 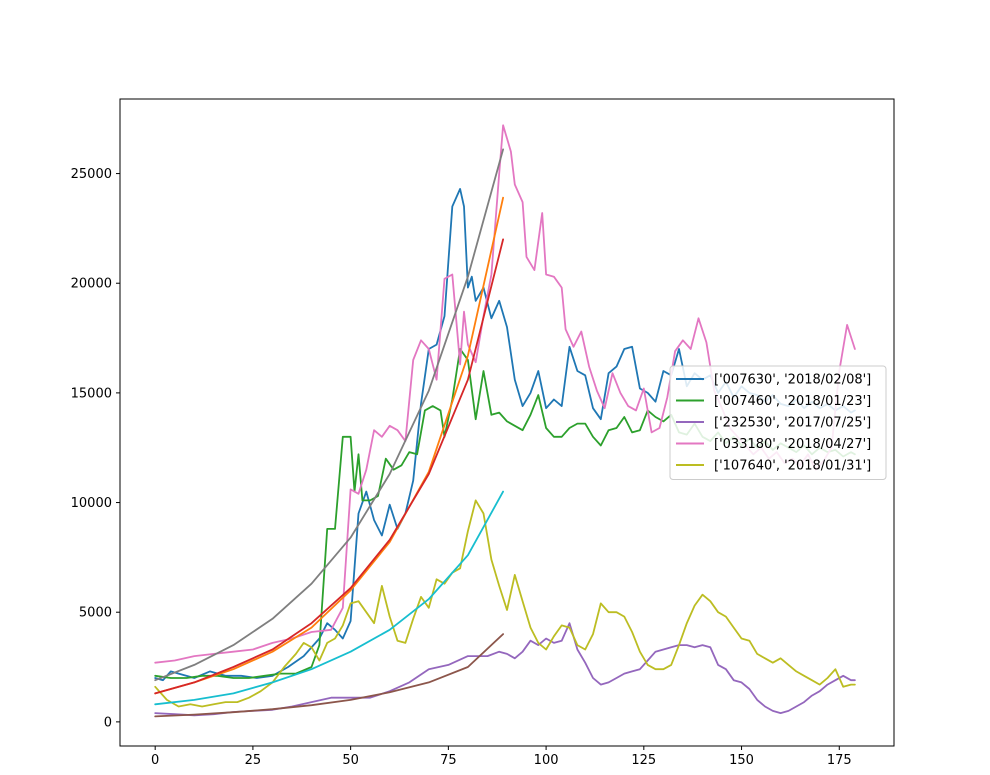 I want to click on y-tick-label: 20000, so click(x=91, y=284).